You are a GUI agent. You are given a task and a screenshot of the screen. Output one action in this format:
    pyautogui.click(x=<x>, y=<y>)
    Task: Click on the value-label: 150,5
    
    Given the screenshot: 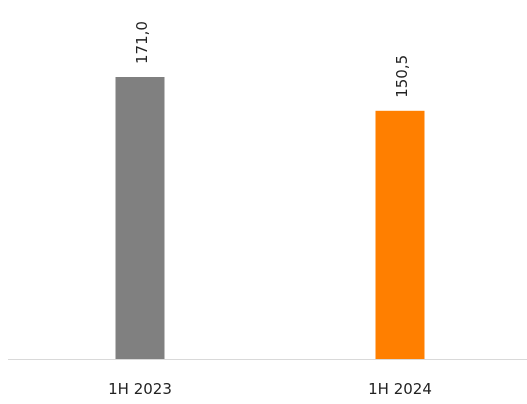 What is the action you would take?
    pyautogui.click(x=402, y=76)
    